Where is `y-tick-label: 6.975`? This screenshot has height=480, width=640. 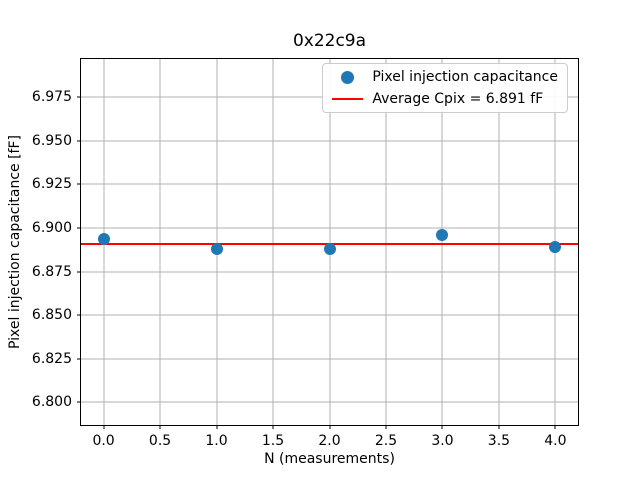 y-tick-label: 6.975 is located at coordinates (51, 97).